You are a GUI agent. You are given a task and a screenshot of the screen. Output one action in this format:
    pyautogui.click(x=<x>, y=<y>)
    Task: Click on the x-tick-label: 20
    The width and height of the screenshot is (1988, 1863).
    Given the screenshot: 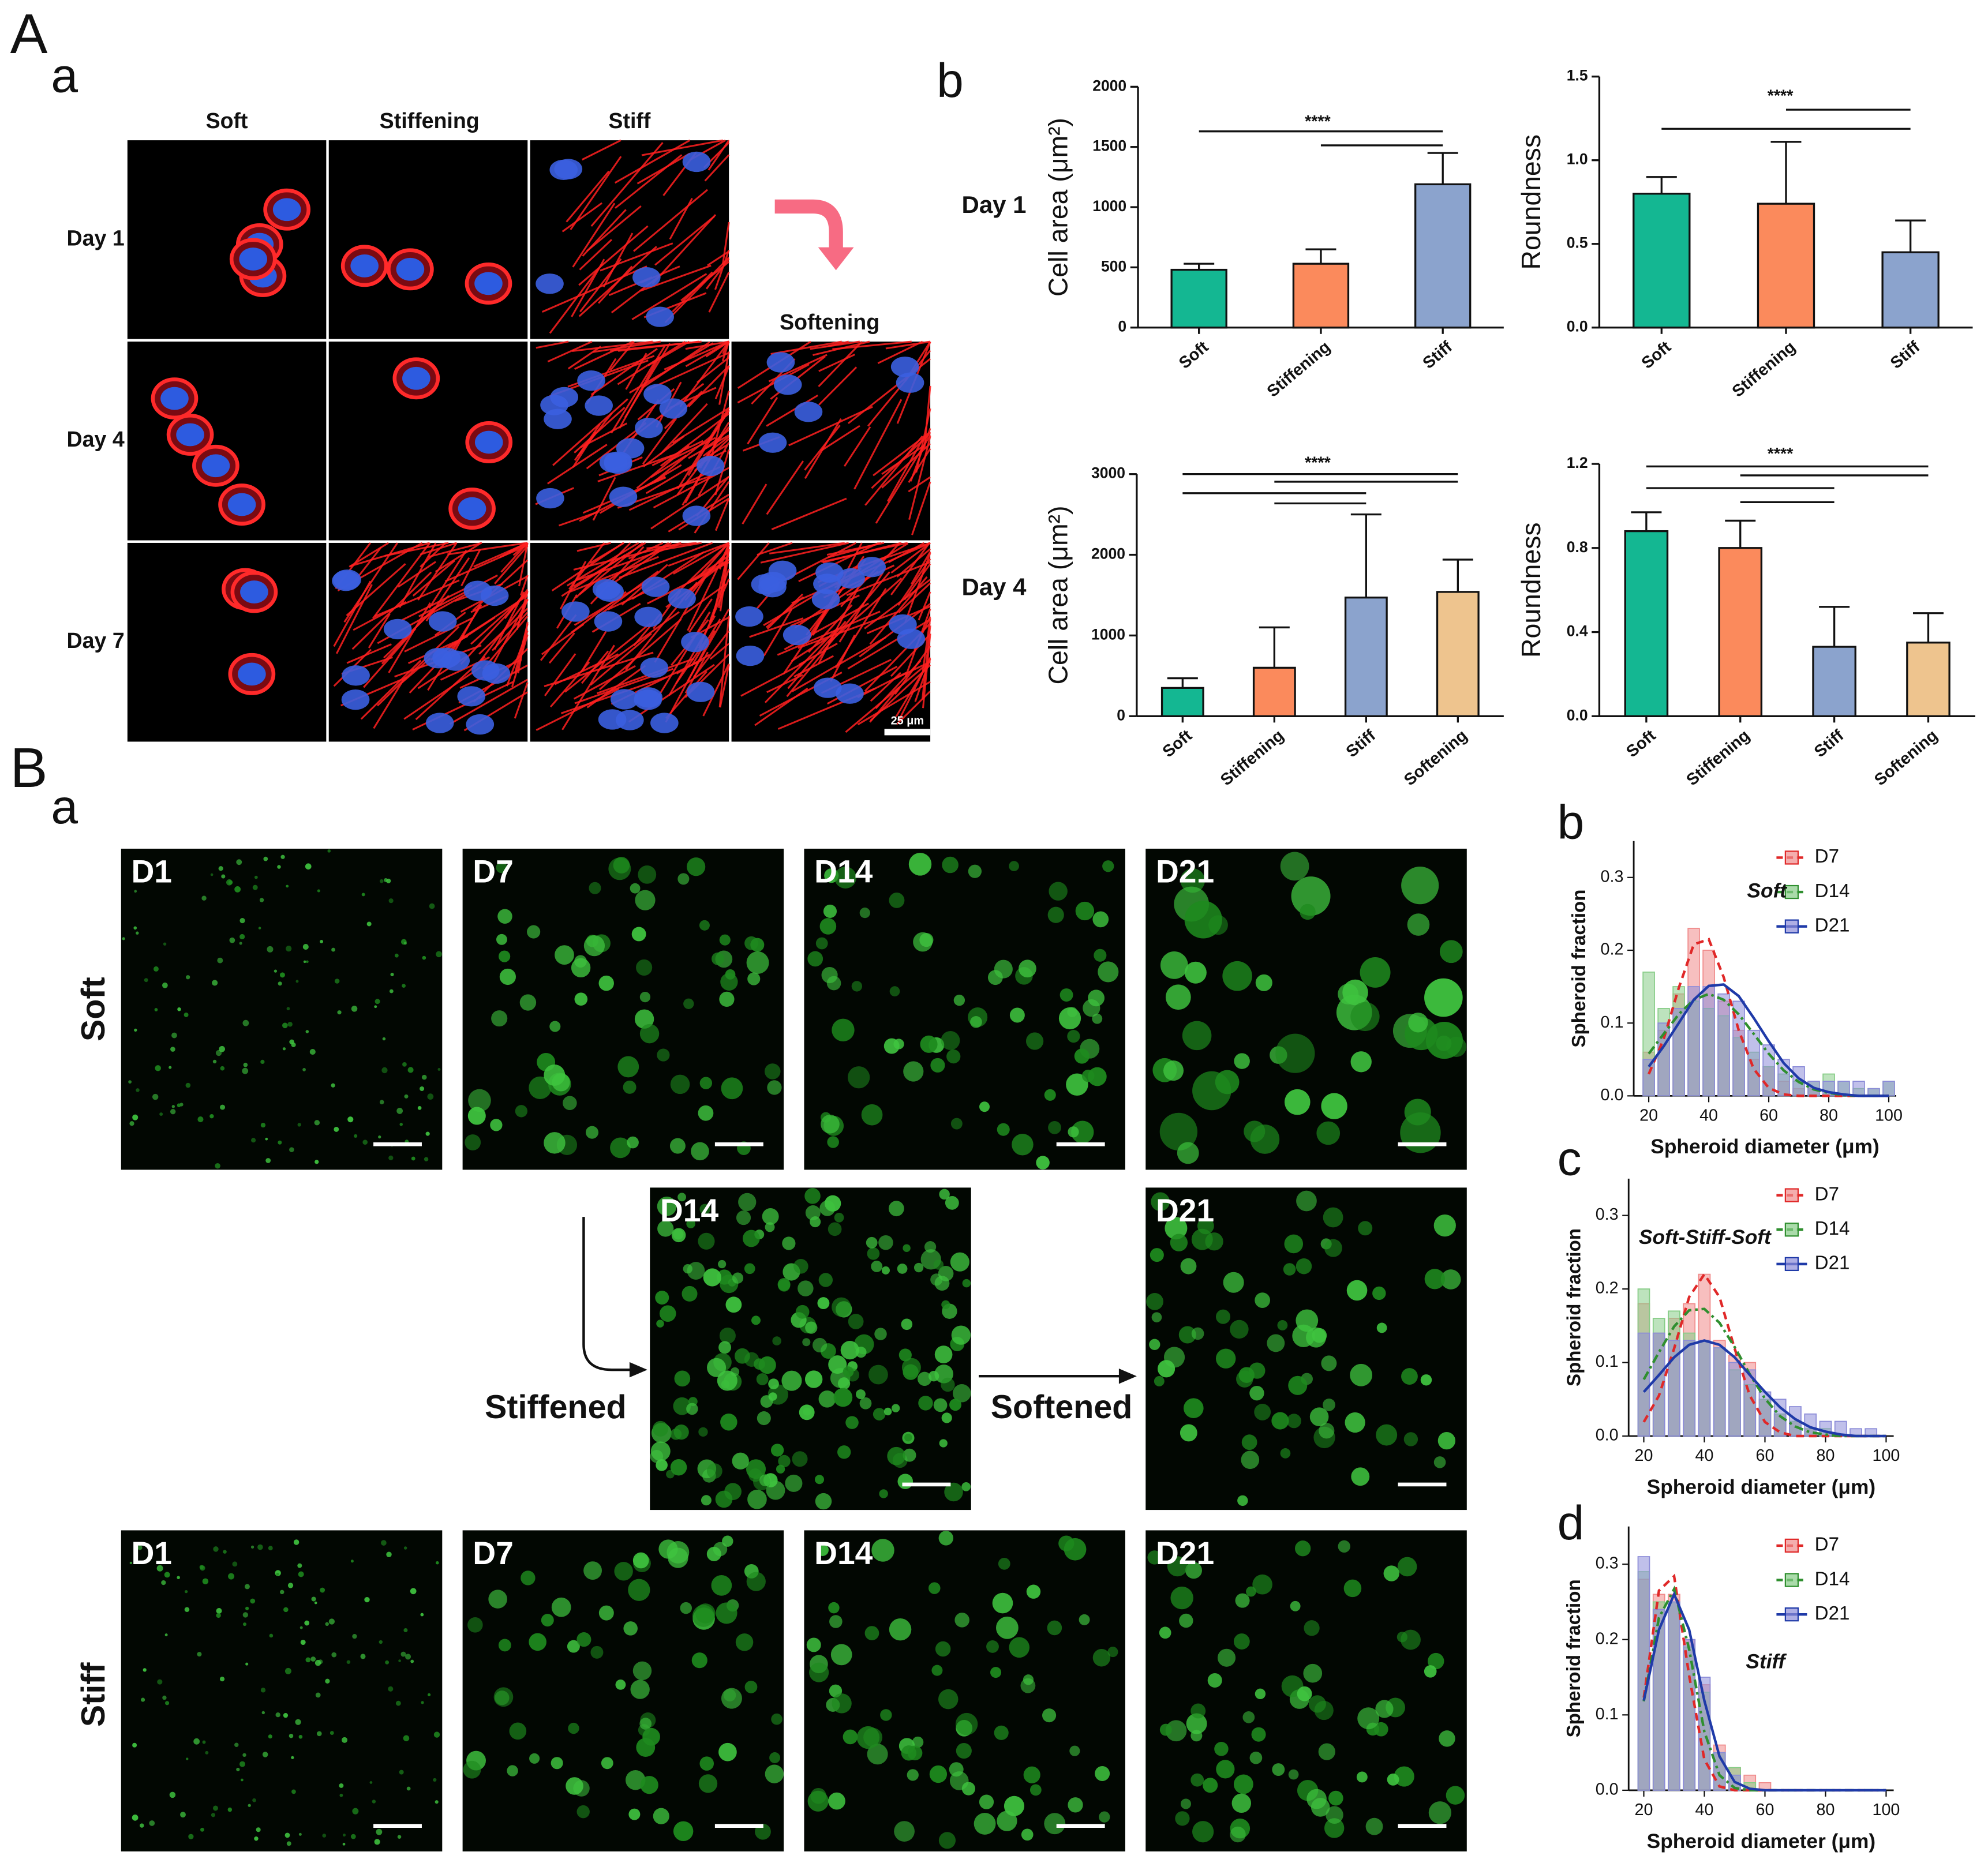 What is the action you would take?
    pyautogui.click(x=1649, y=1115)
    